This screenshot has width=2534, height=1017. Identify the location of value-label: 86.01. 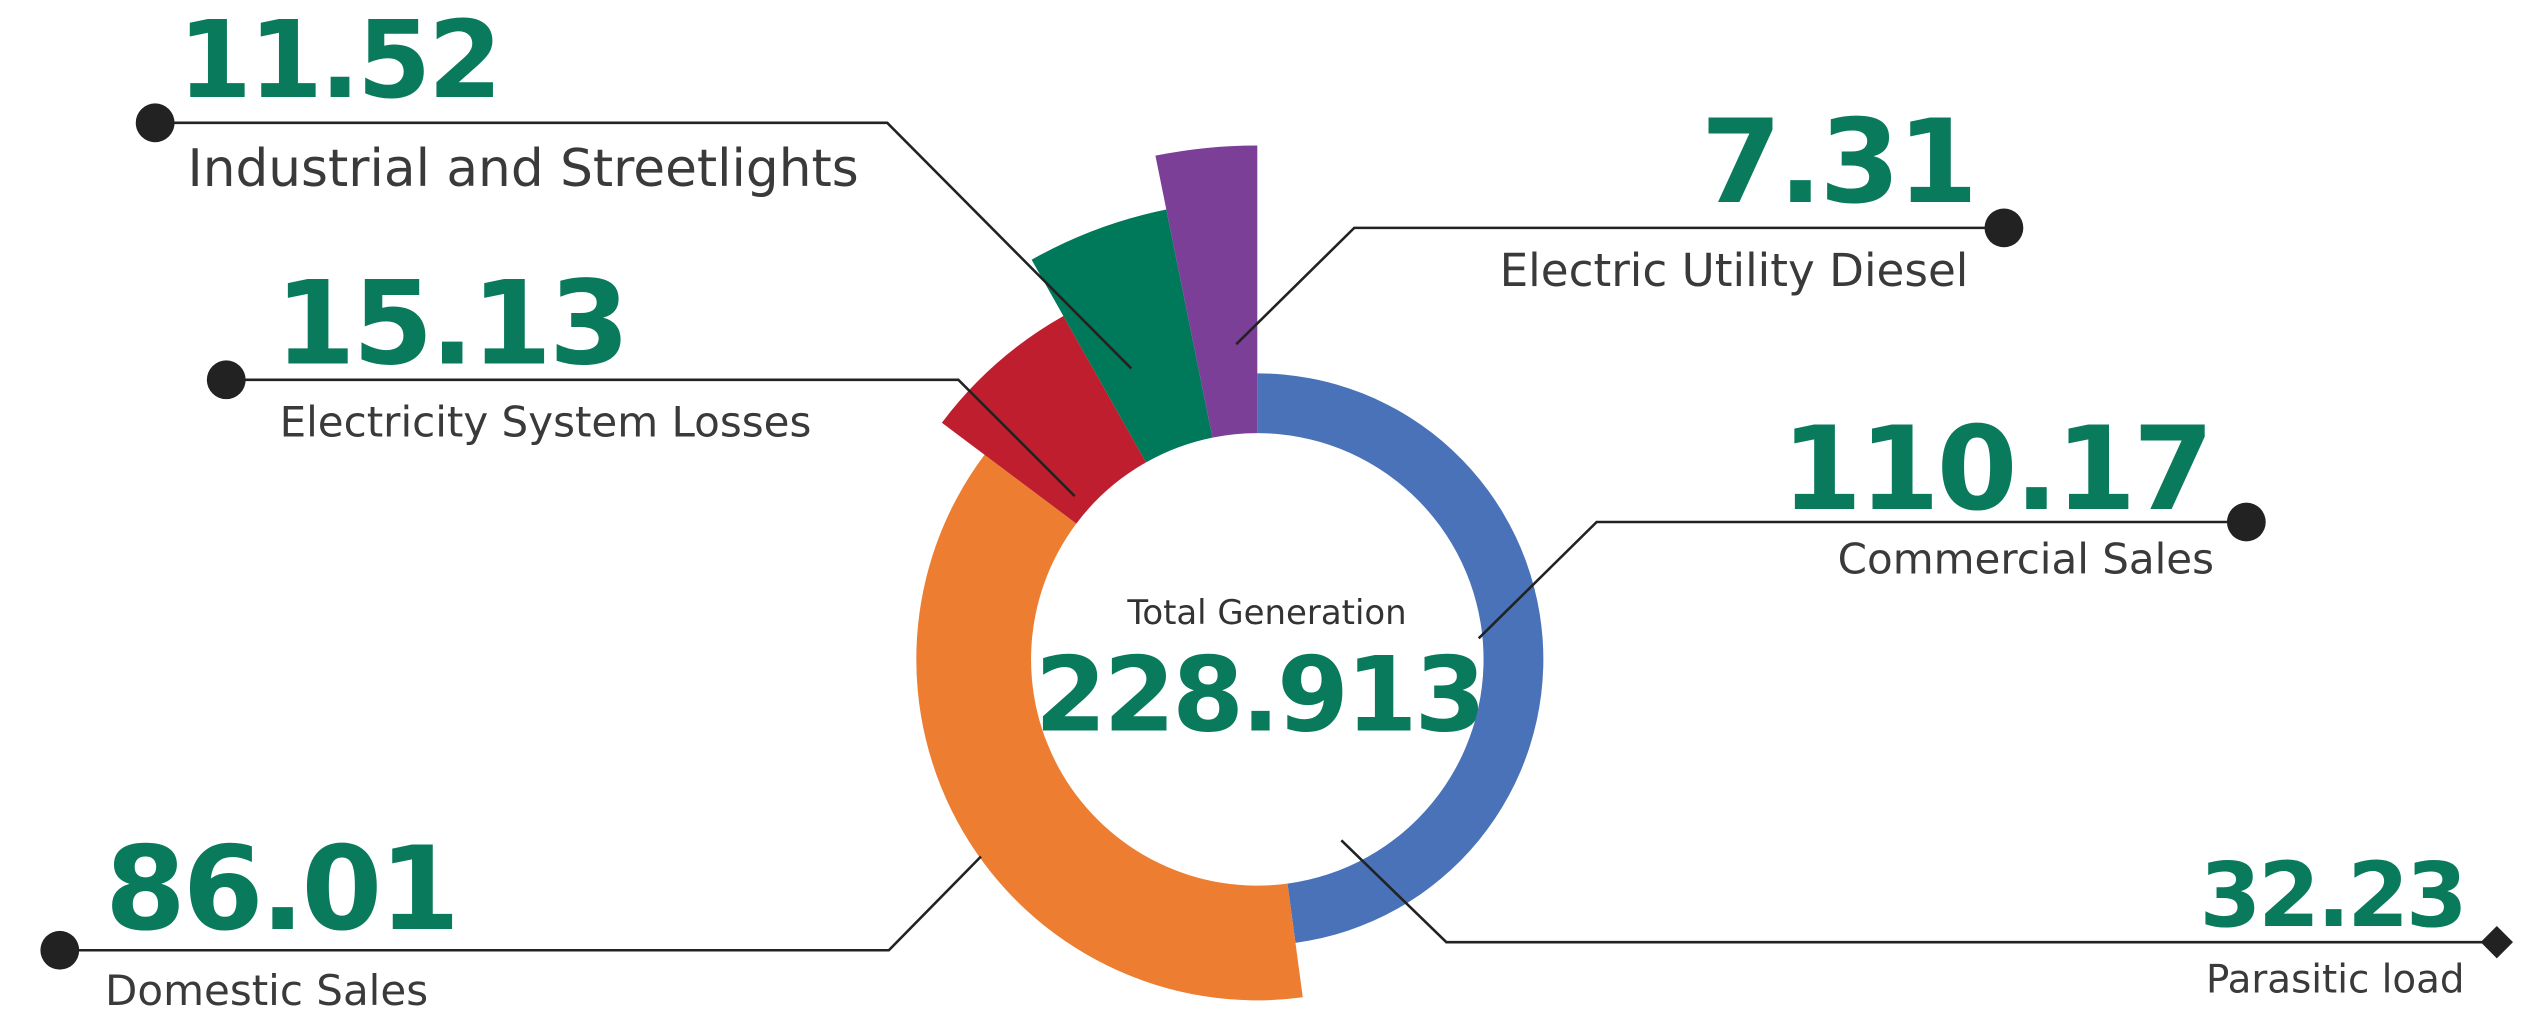
(281, 889).